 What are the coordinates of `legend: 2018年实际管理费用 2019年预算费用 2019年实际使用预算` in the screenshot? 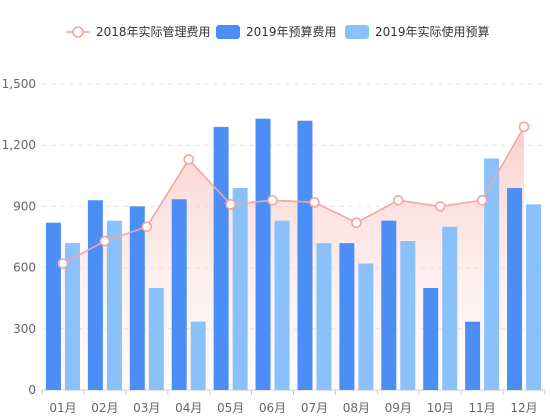 It's located at (278, 31).